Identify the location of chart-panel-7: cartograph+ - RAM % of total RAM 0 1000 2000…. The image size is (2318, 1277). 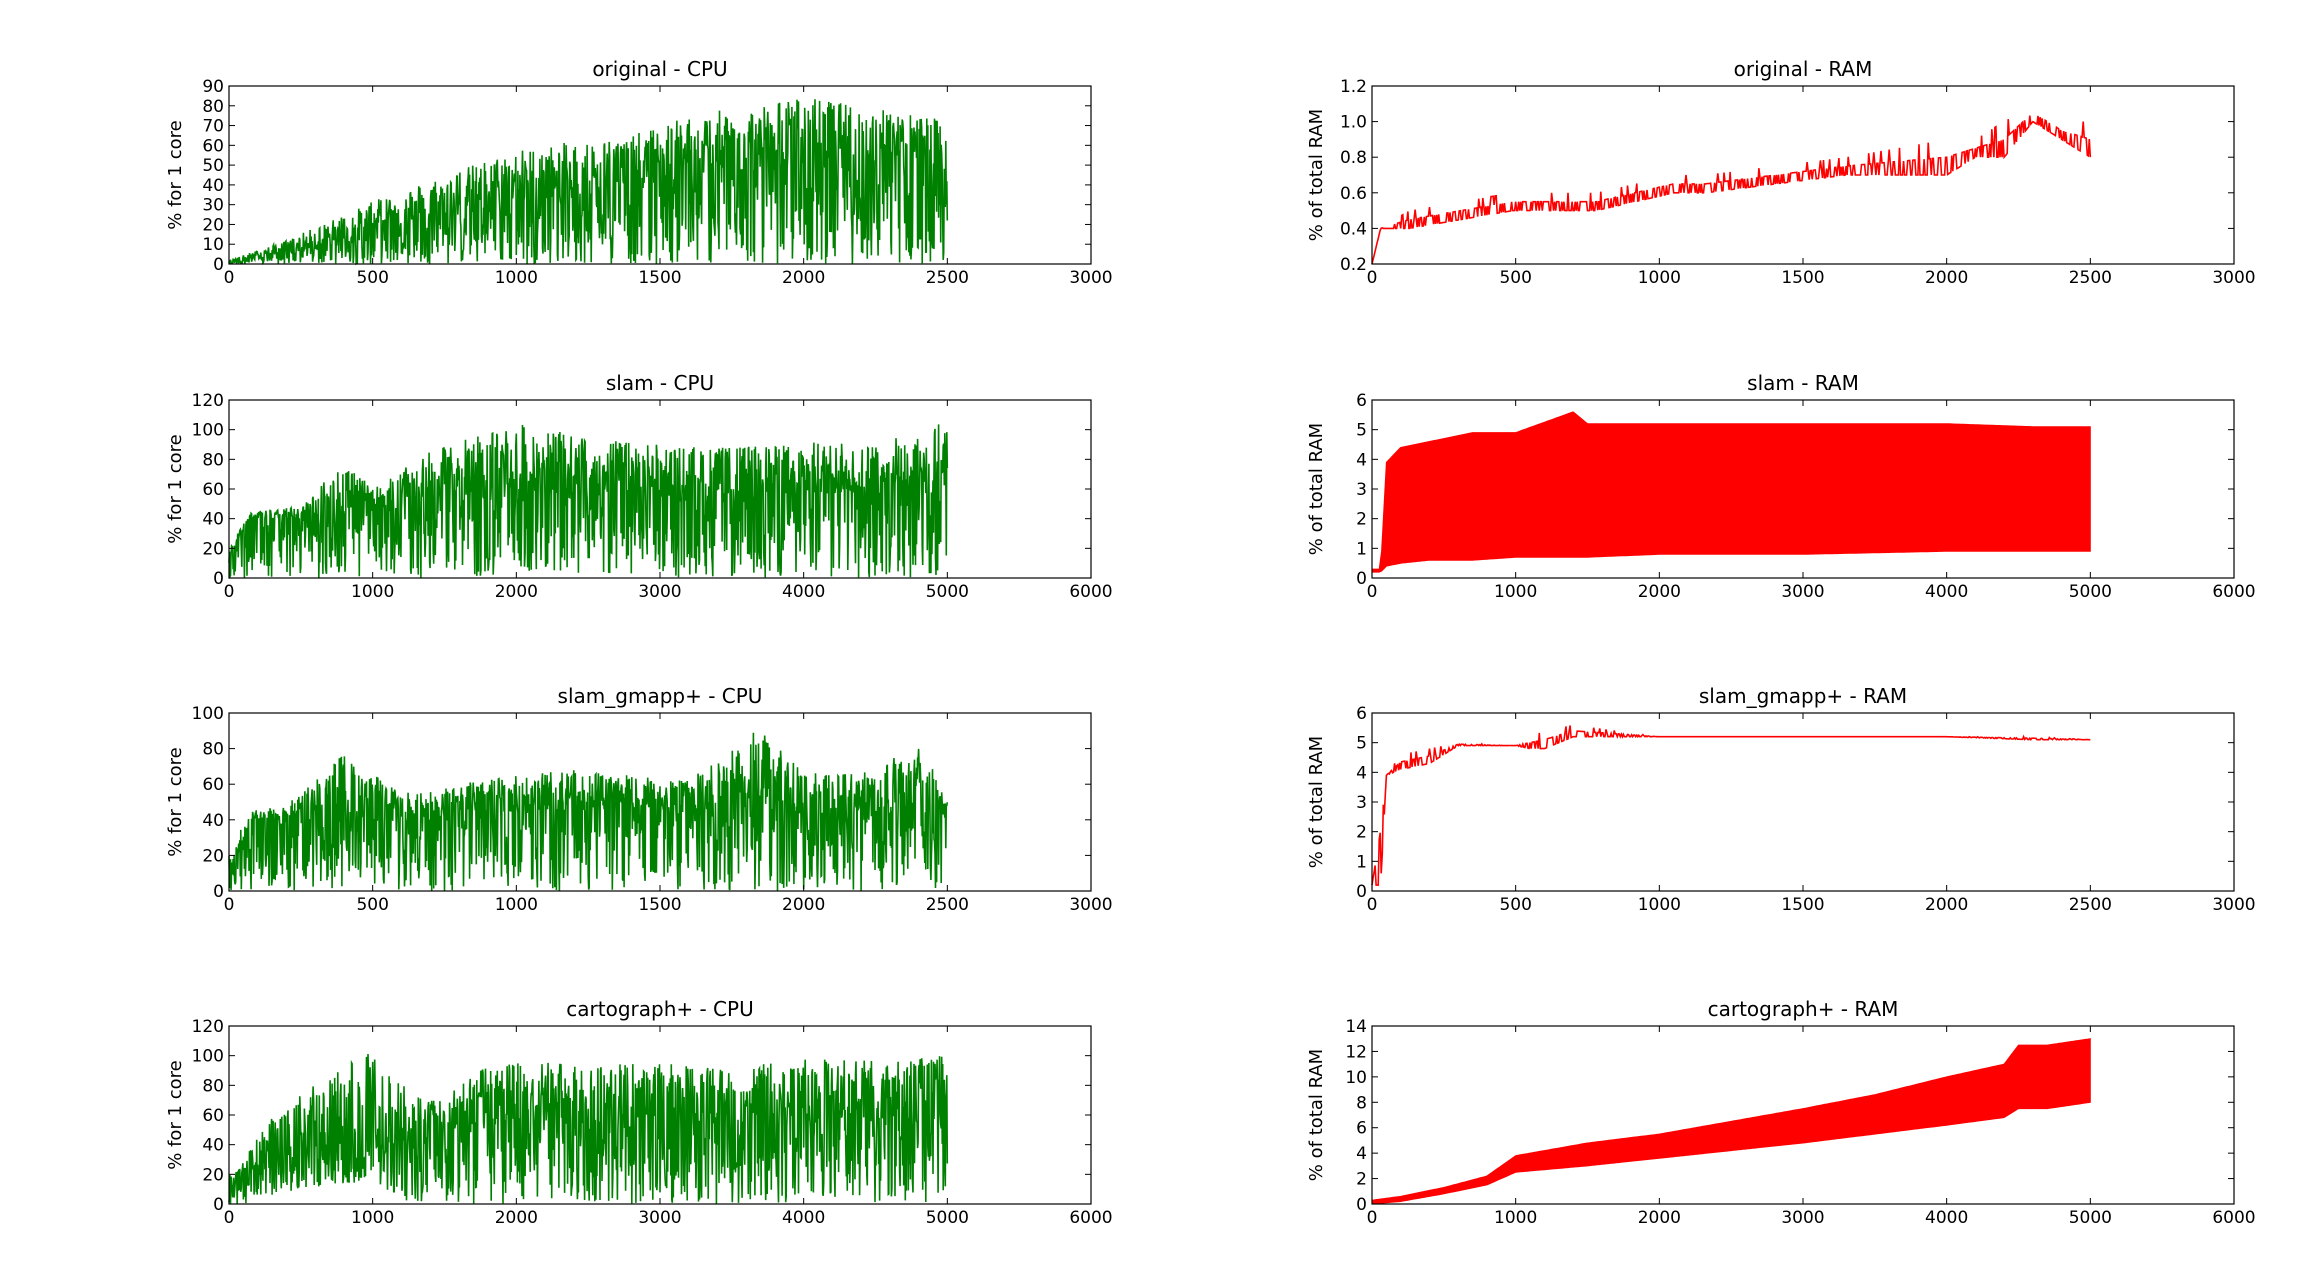
(1781, 1112).